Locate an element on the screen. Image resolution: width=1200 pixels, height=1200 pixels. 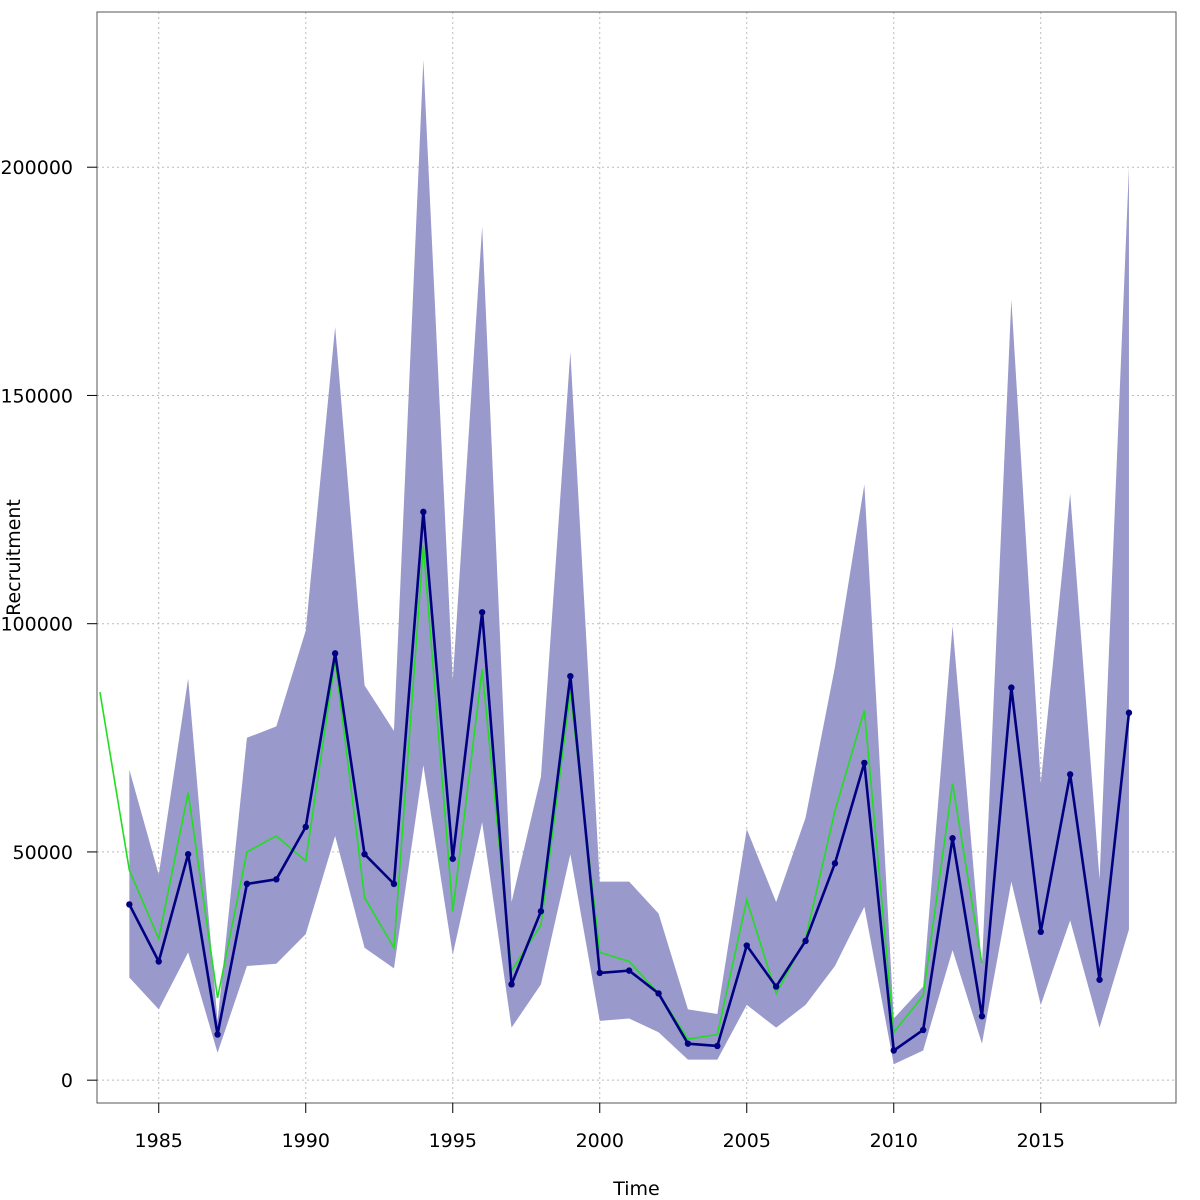
x-tick-label: 2005 is located at coordinates (747, 1141).